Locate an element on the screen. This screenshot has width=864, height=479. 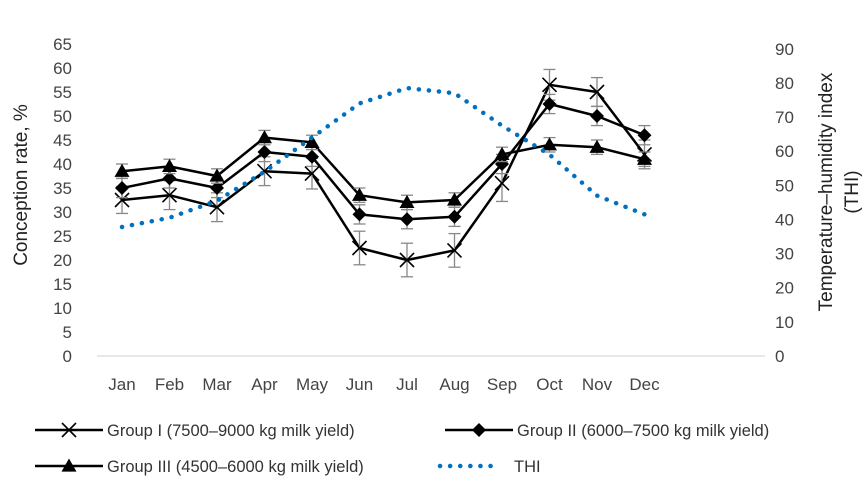
x-tick-label: Jun is located at coordinates (359, 384).